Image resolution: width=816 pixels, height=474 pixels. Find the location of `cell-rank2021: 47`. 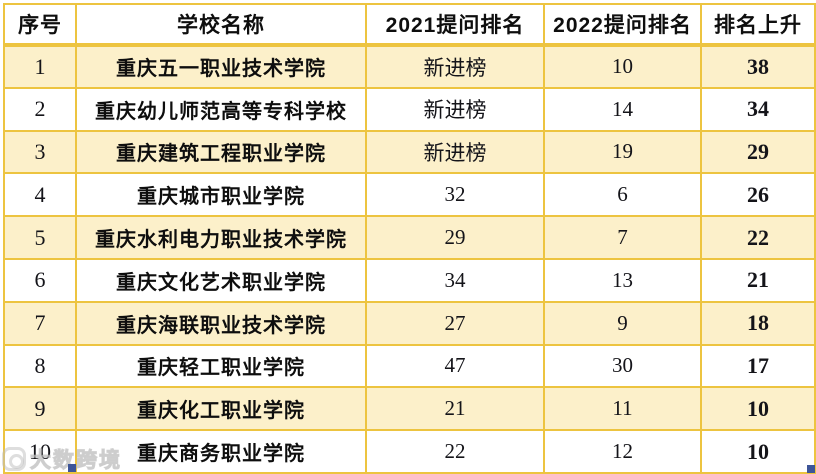

cell-rank2021: 47 is located at coordinates (455, 366).